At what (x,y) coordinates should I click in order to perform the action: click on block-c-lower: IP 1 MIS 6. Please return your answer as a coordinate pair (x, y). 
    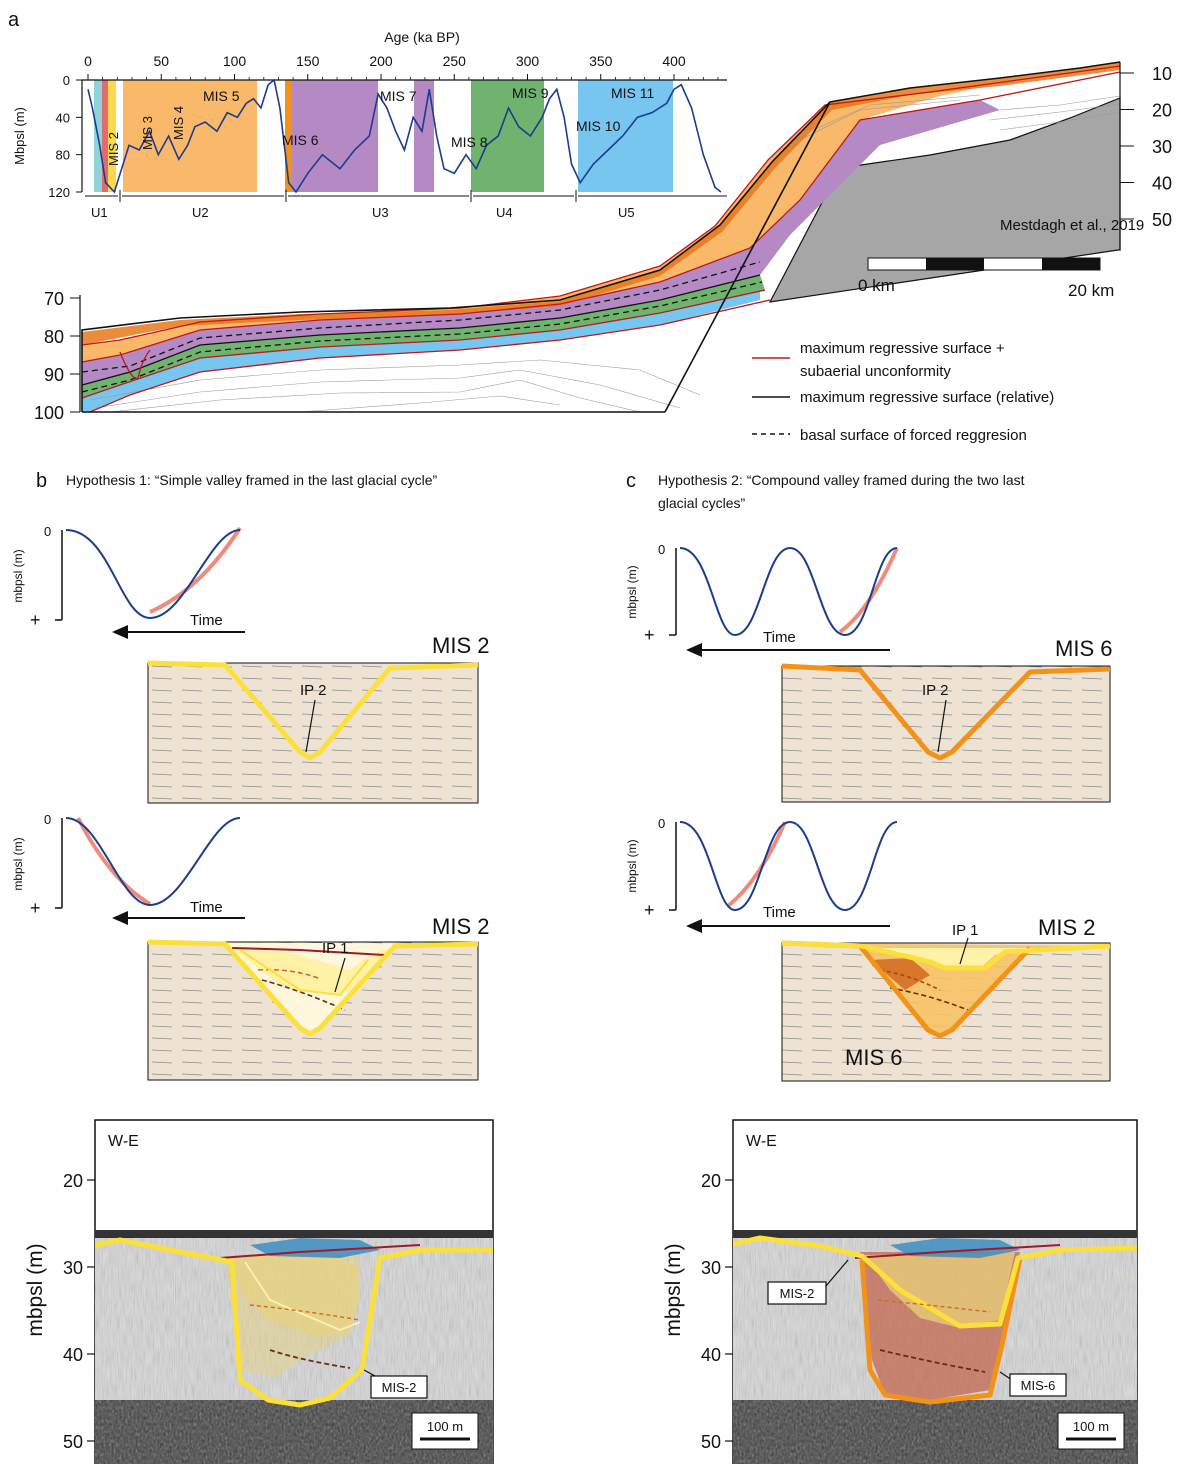
    Looking at the image, I should click on (946, 1002).